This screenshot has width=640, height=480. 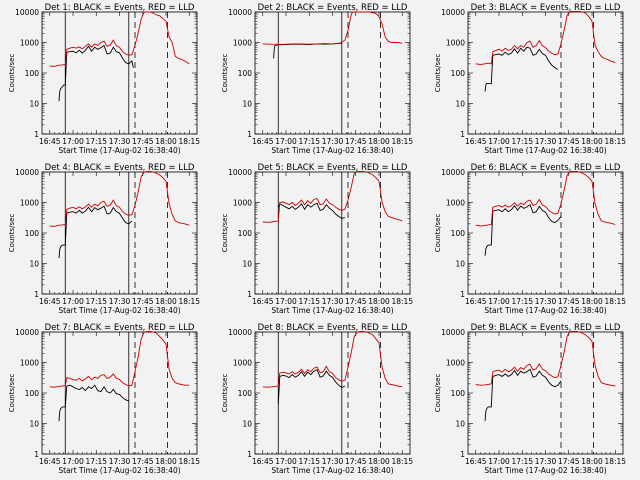 What do you see at coordinates (333, 168) in the screenshot?
I see `chart-title: Det 5: BLACK = Events, RED = LLD` at bounding box center [333, 168].